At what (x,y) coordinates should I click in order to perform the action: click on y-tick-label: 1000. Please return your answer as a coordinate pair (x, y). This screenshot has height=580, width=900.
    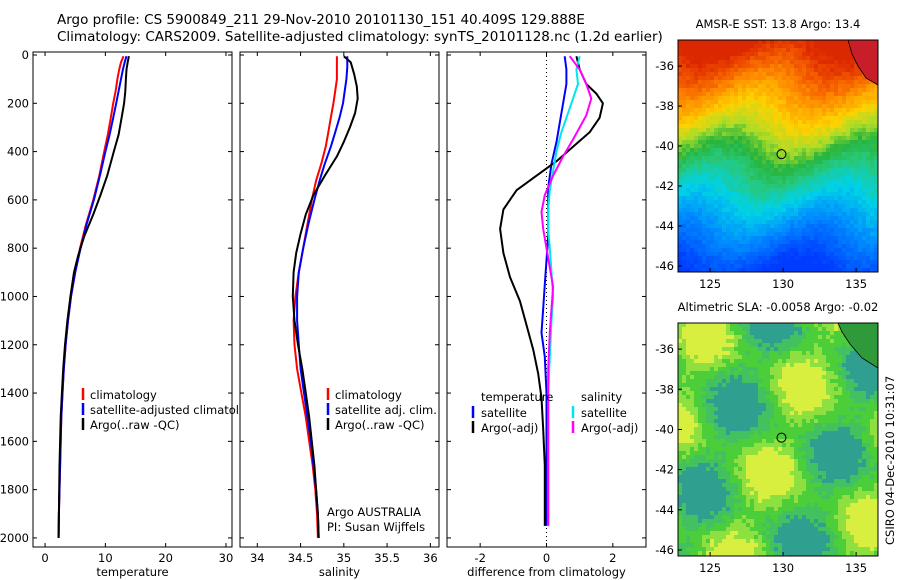
    Looking at the image, I should click on (14, 296).